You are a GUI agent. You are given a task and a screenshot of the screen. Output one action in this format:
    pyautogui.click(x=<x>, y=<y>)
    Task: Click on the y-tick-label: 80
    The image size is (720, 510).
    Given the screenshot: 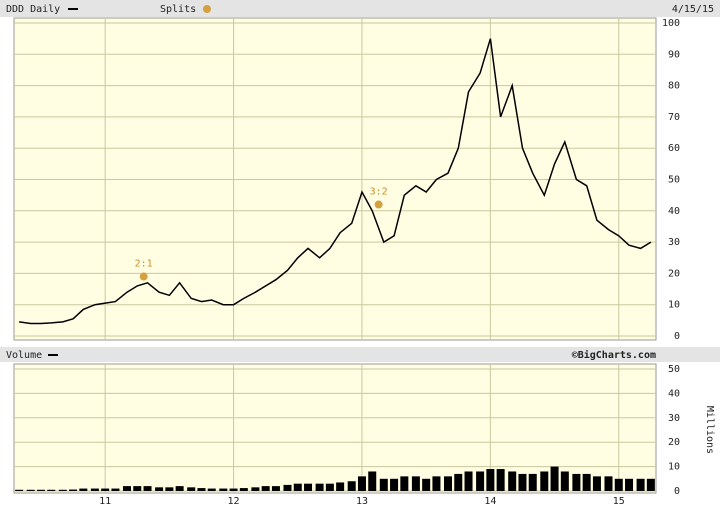 What is the action you would take?
    pyautogui.click(x=674, y=86)
    